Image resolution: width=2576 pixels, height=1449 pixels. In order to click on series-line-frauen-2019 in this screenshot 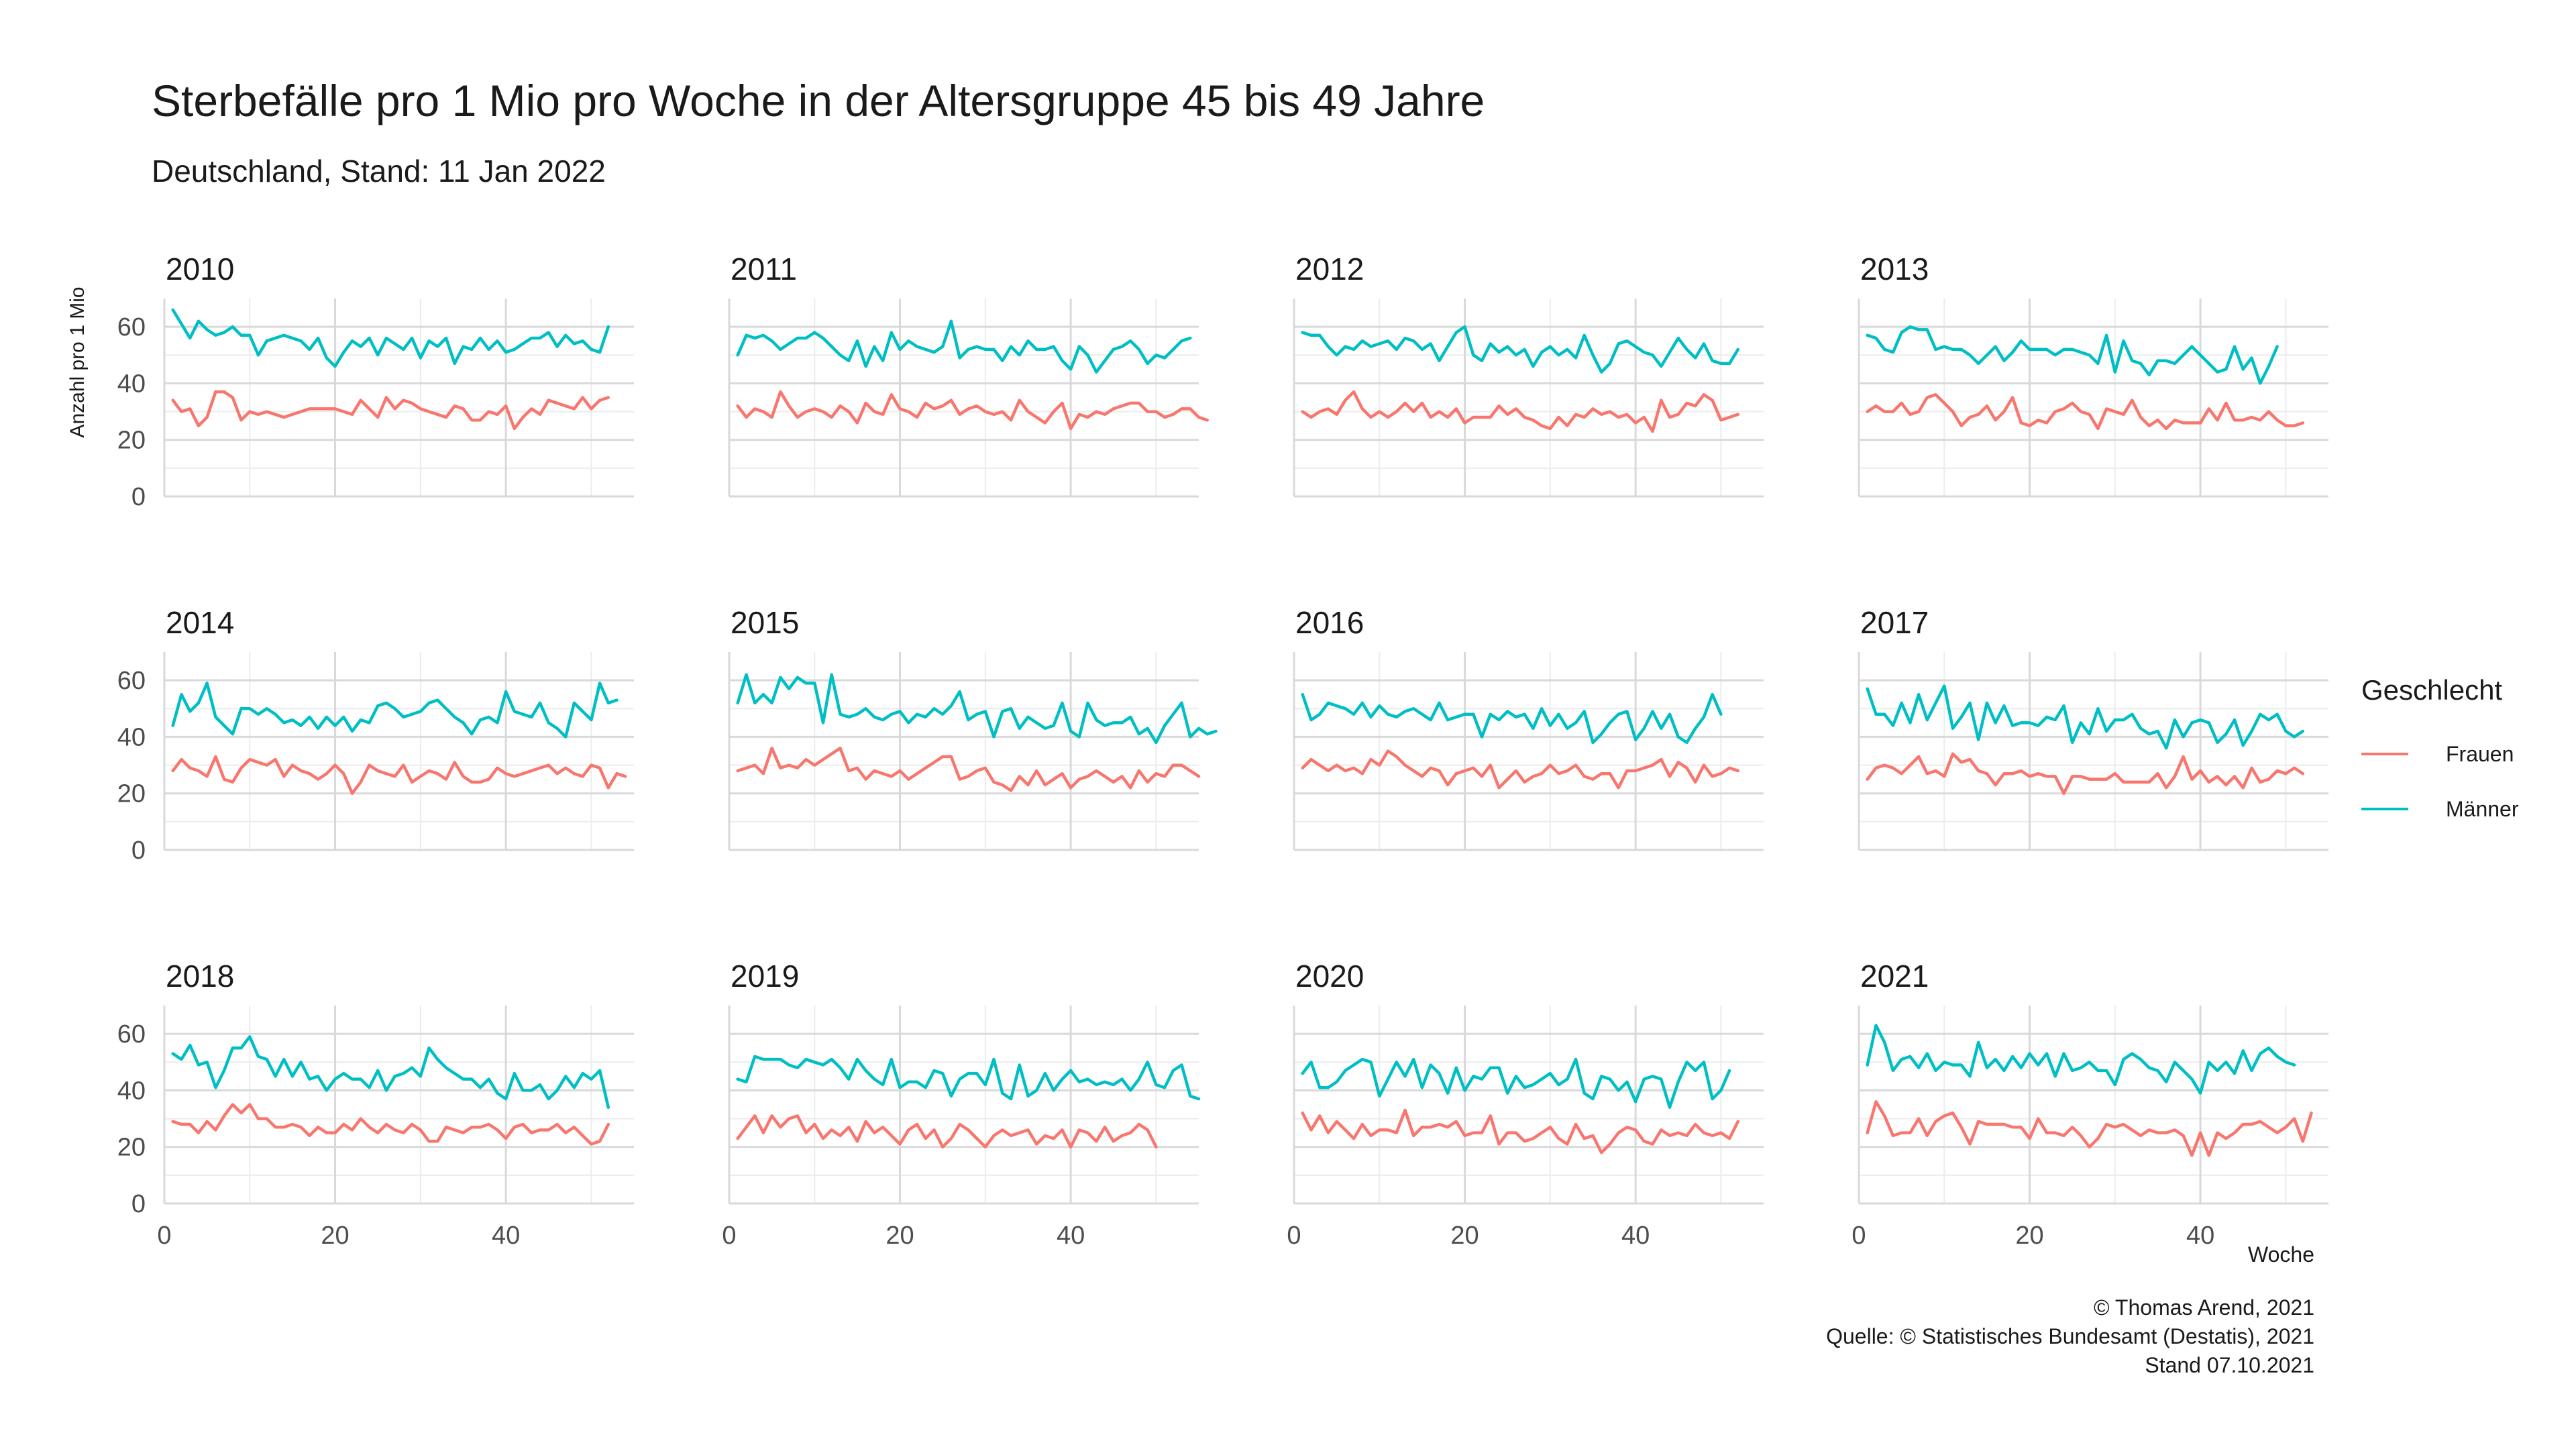, I will do `click(947, 1131)`.